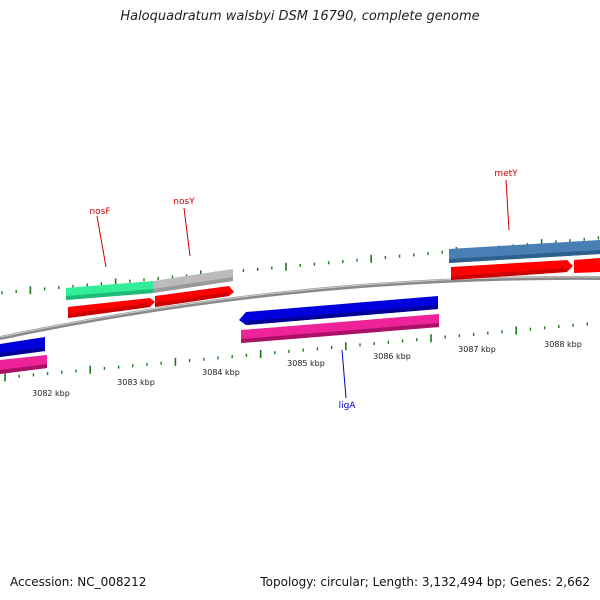 This screenshot has height=600, width=600. I want to click on ruler-label-3083: 3083 kbp, so click(136, 382).